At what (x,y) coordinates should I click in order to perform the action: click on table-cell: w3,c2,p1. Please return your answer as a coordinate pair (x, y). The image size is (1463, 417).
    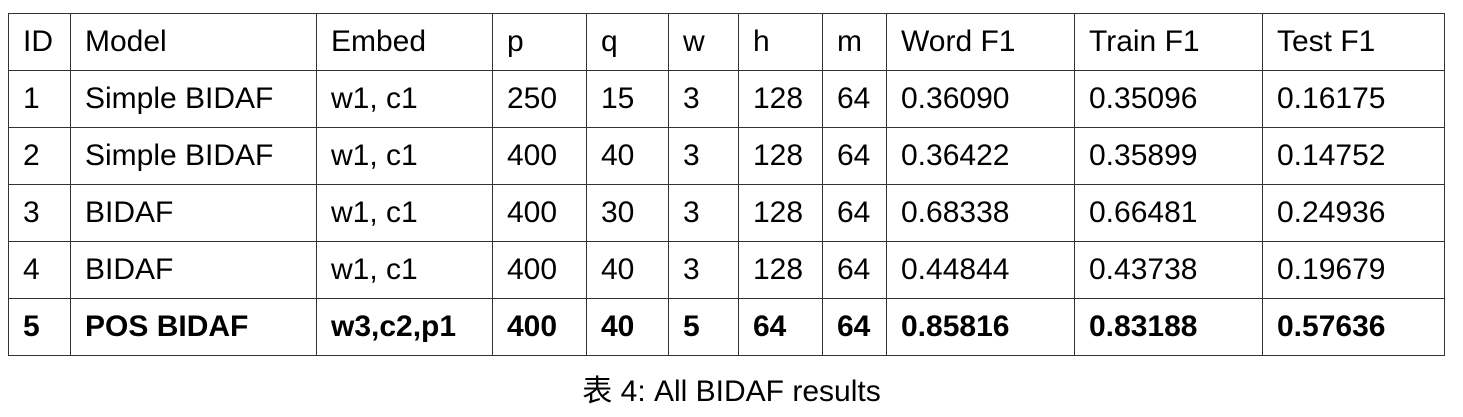
    Looking at the image, I should click on (404, 327).